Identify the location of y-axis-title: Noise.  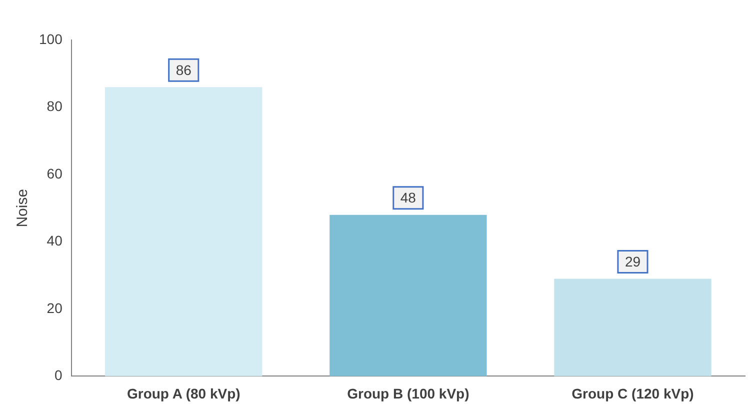
(23, 208).